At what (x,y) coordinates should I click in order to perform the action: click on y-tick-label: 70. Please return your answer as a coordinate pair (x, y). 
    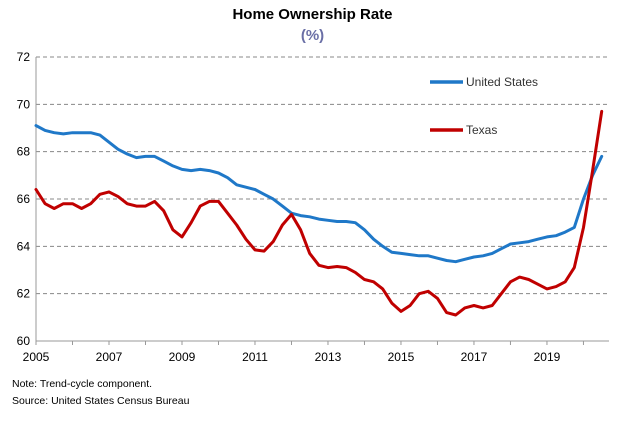
    Looking at the image, I should click on (24, 104).